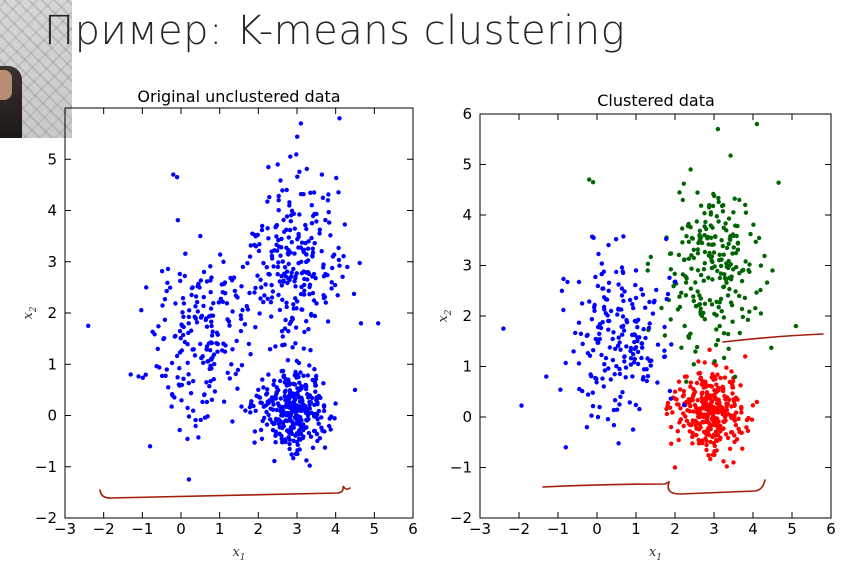 Image resolution: width=841 pixels, height=574 pixels. Describe the element at coordinates (467, 316) in the screenshot. I see `y-tick-label: 2` at that location.